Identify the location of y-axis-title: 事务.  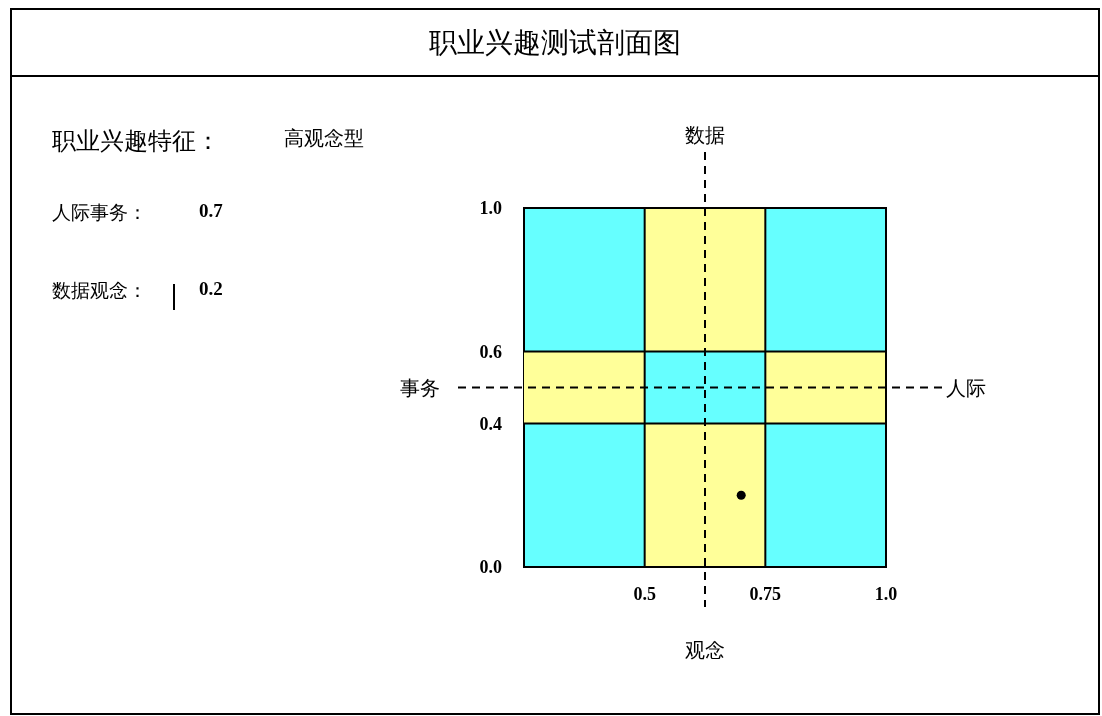
(420, 387).